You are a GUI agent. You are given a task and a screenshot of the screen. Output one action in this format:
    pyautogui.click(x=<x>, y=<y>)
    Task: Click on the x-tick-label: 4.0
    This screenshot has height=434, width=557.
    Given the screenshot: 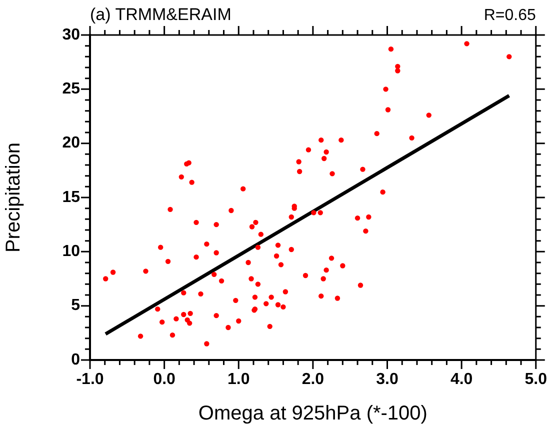 What is the action you would take?
    pyautogui.click(x=461, y=379)
    